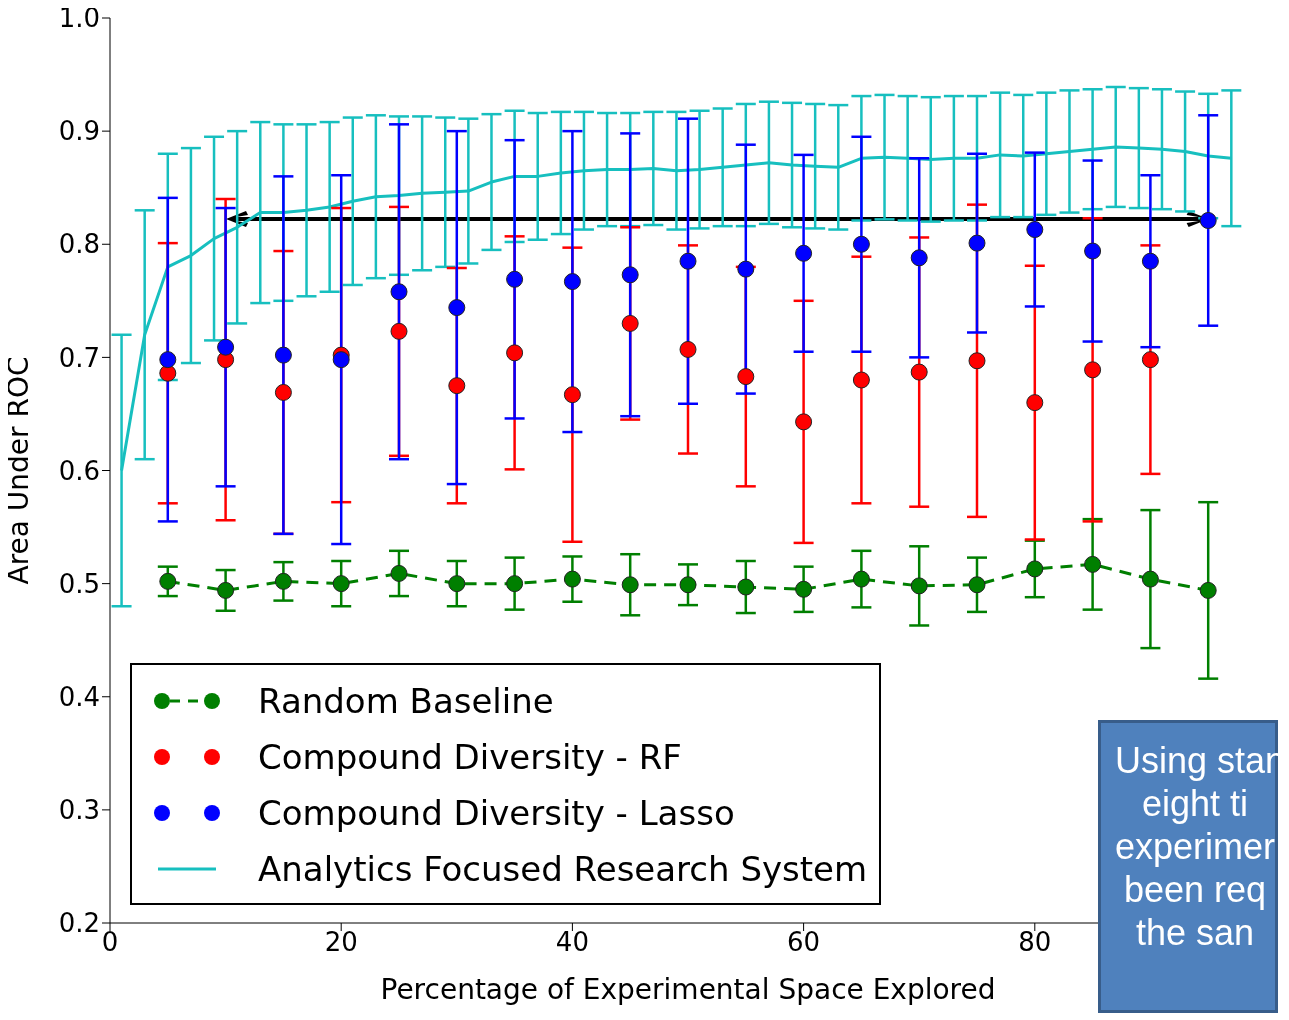 The height and width of the screenshot is (1020, 1289). Describe the element at coordinates (406, 701) in the screenshot. I see `legend-label: Random Baseline` at that location.